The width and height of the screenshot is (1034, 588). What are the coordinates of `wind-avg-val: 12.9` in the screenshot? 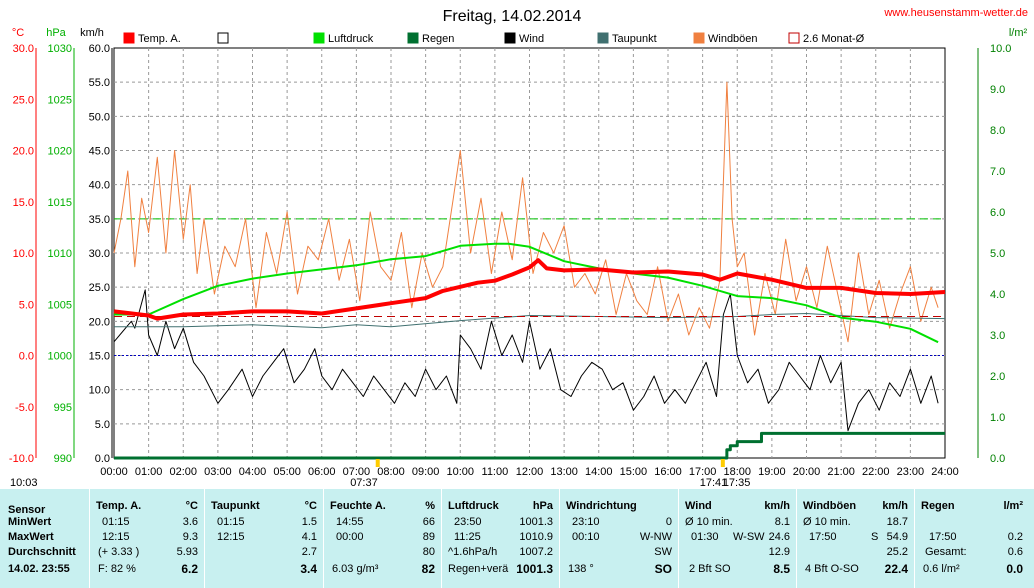 It's located at (779, 552).